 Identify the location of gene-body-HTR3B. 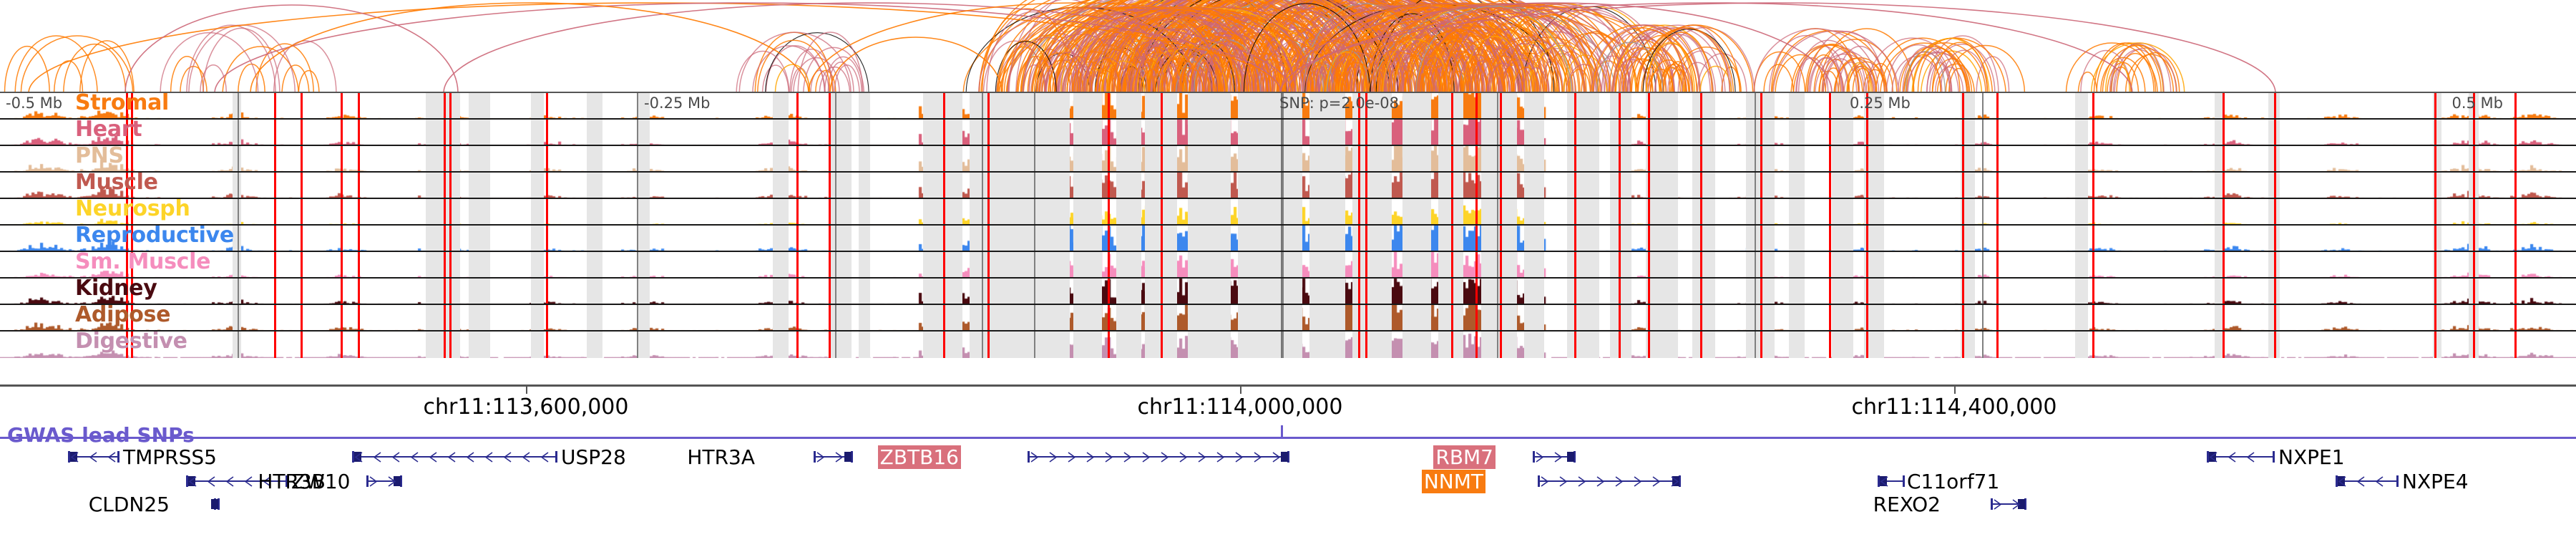
(384, 481).